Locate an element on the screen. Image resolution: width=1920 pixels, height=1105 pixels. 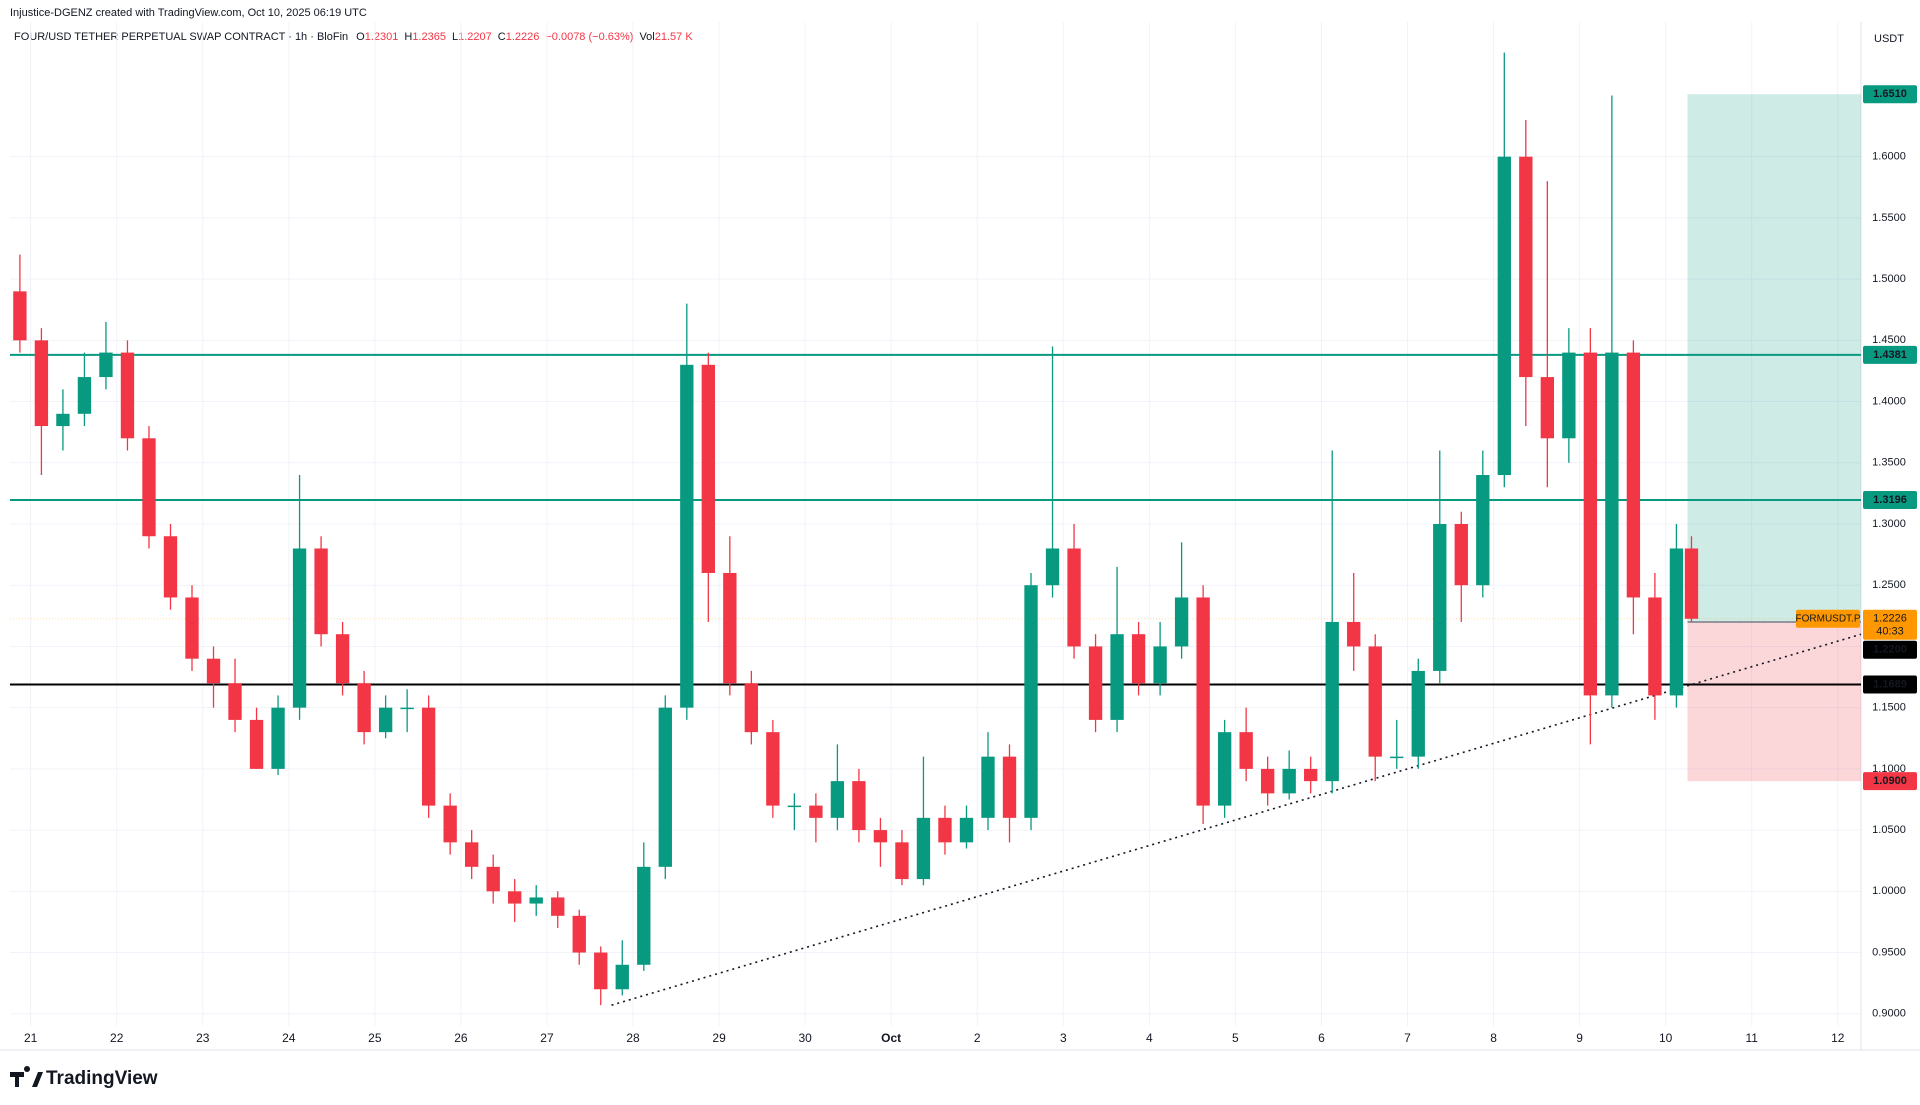
level-label: 1.4381 is located at coordinates (1890, 355).